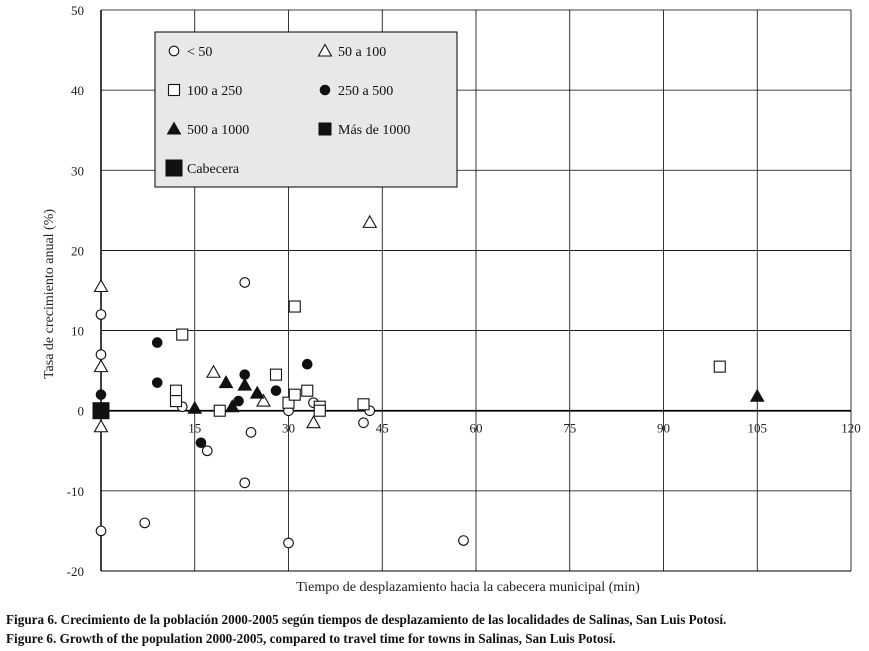 The height and width of the screenshot is (651, 869). What do you see at coordinates (49, 294) in the screenshot?
I see `y-axis-title: Tasa de crecimiento anual (%)` at bounding box center [49, 294].